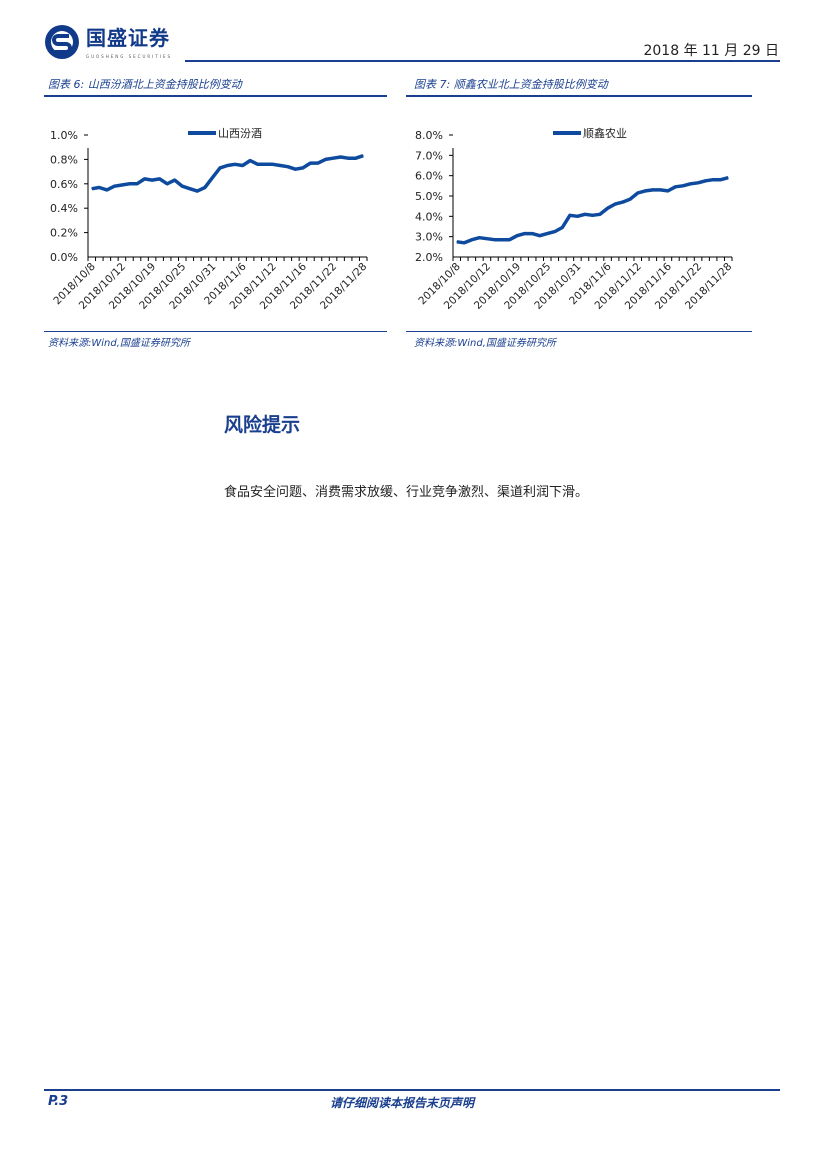  Describe the element at coordinates (64, 208) in the screenshot. I see `y-tick-label: 0.4%` at that location.